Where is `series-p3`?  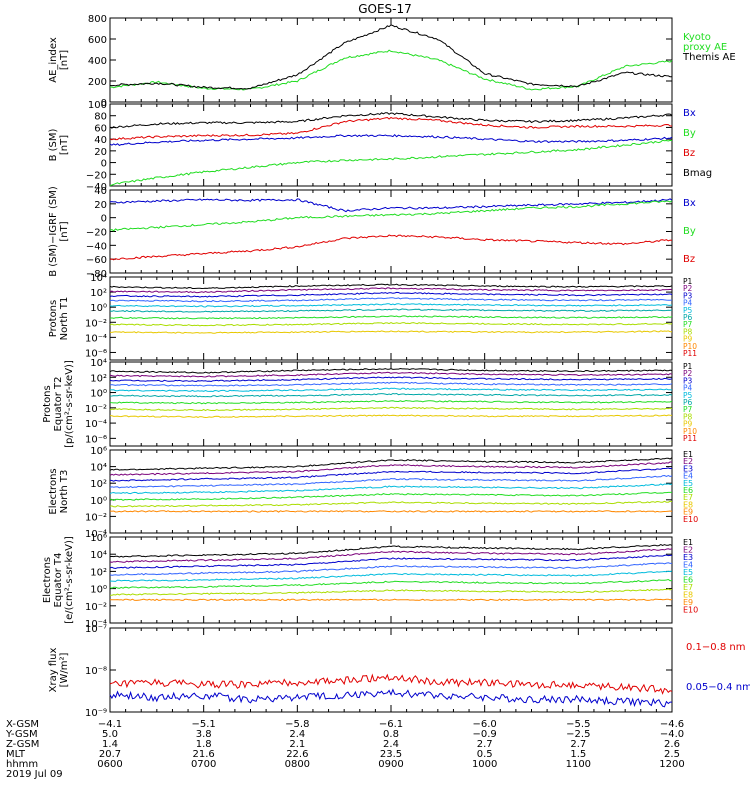
series-p3 is located at coordinates (391, 379).